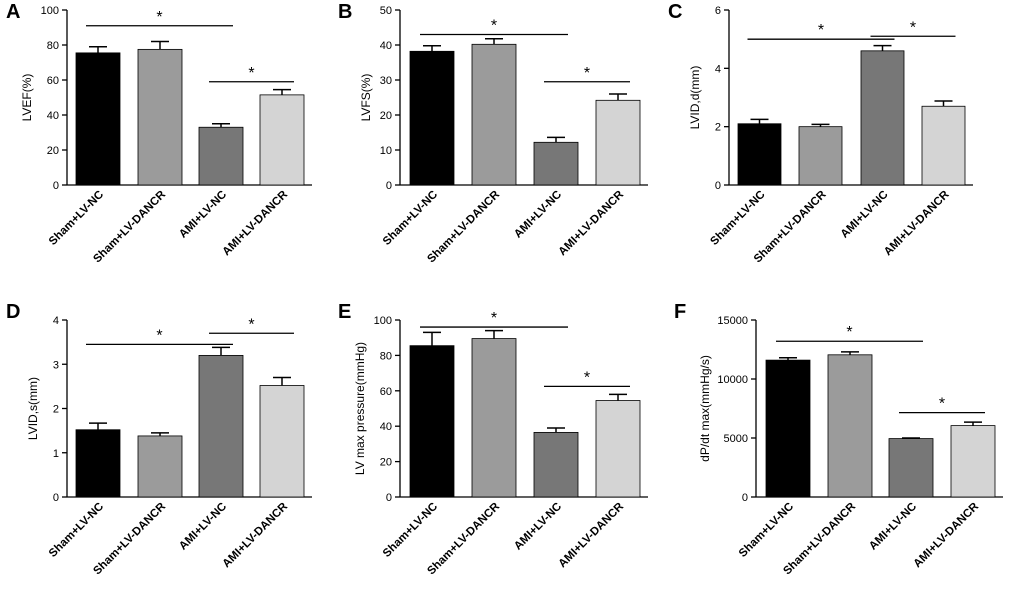 Image resolution: width=1020 pixels, height=595 pixels. What do you see at coordinates (27, 98) in the screenshot?
I see `y-axis-label: LVEF(%)` at bounding box center [27, 98].